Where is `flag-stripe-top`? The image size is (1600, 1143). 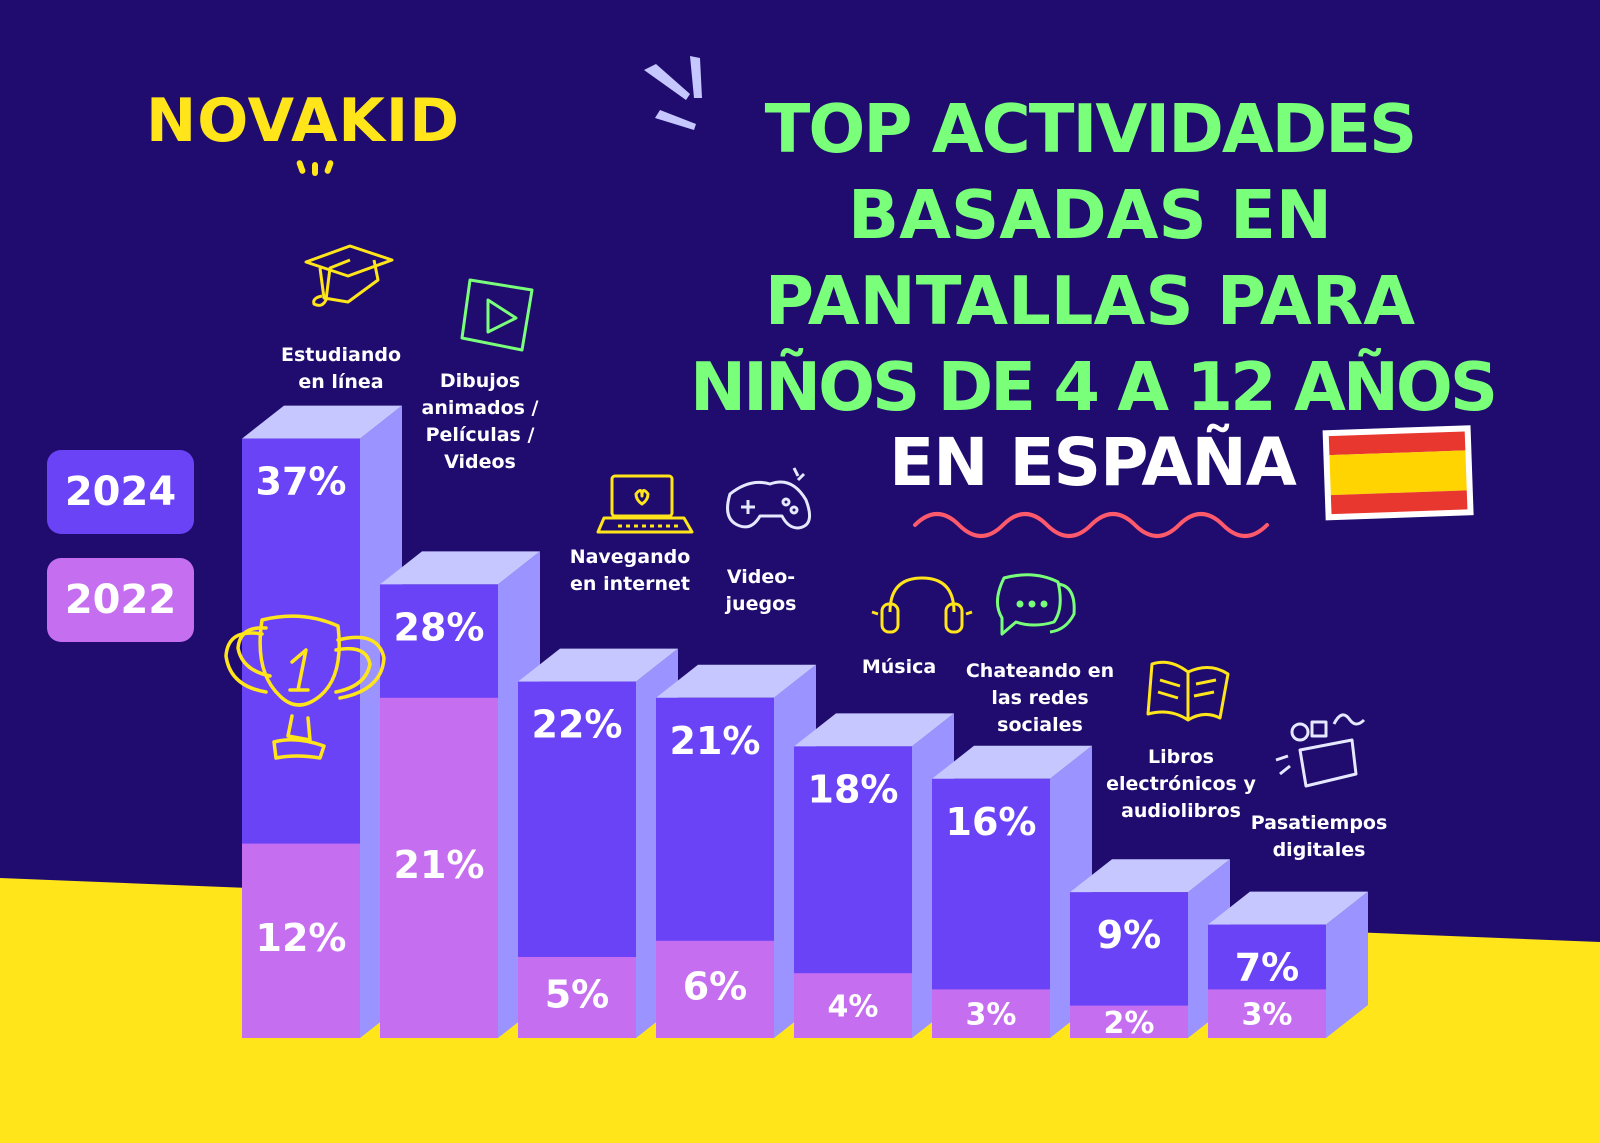
flag-stripe-top is located at coordinates (1397, 443).